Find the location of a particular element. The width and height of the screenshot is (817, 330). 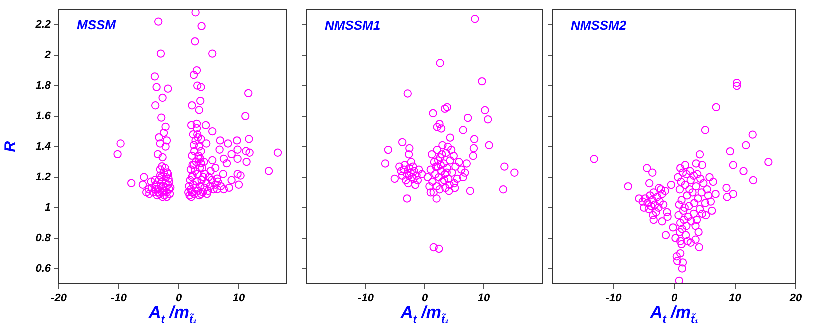

text: MSSM is located at coordinates (97, 25).